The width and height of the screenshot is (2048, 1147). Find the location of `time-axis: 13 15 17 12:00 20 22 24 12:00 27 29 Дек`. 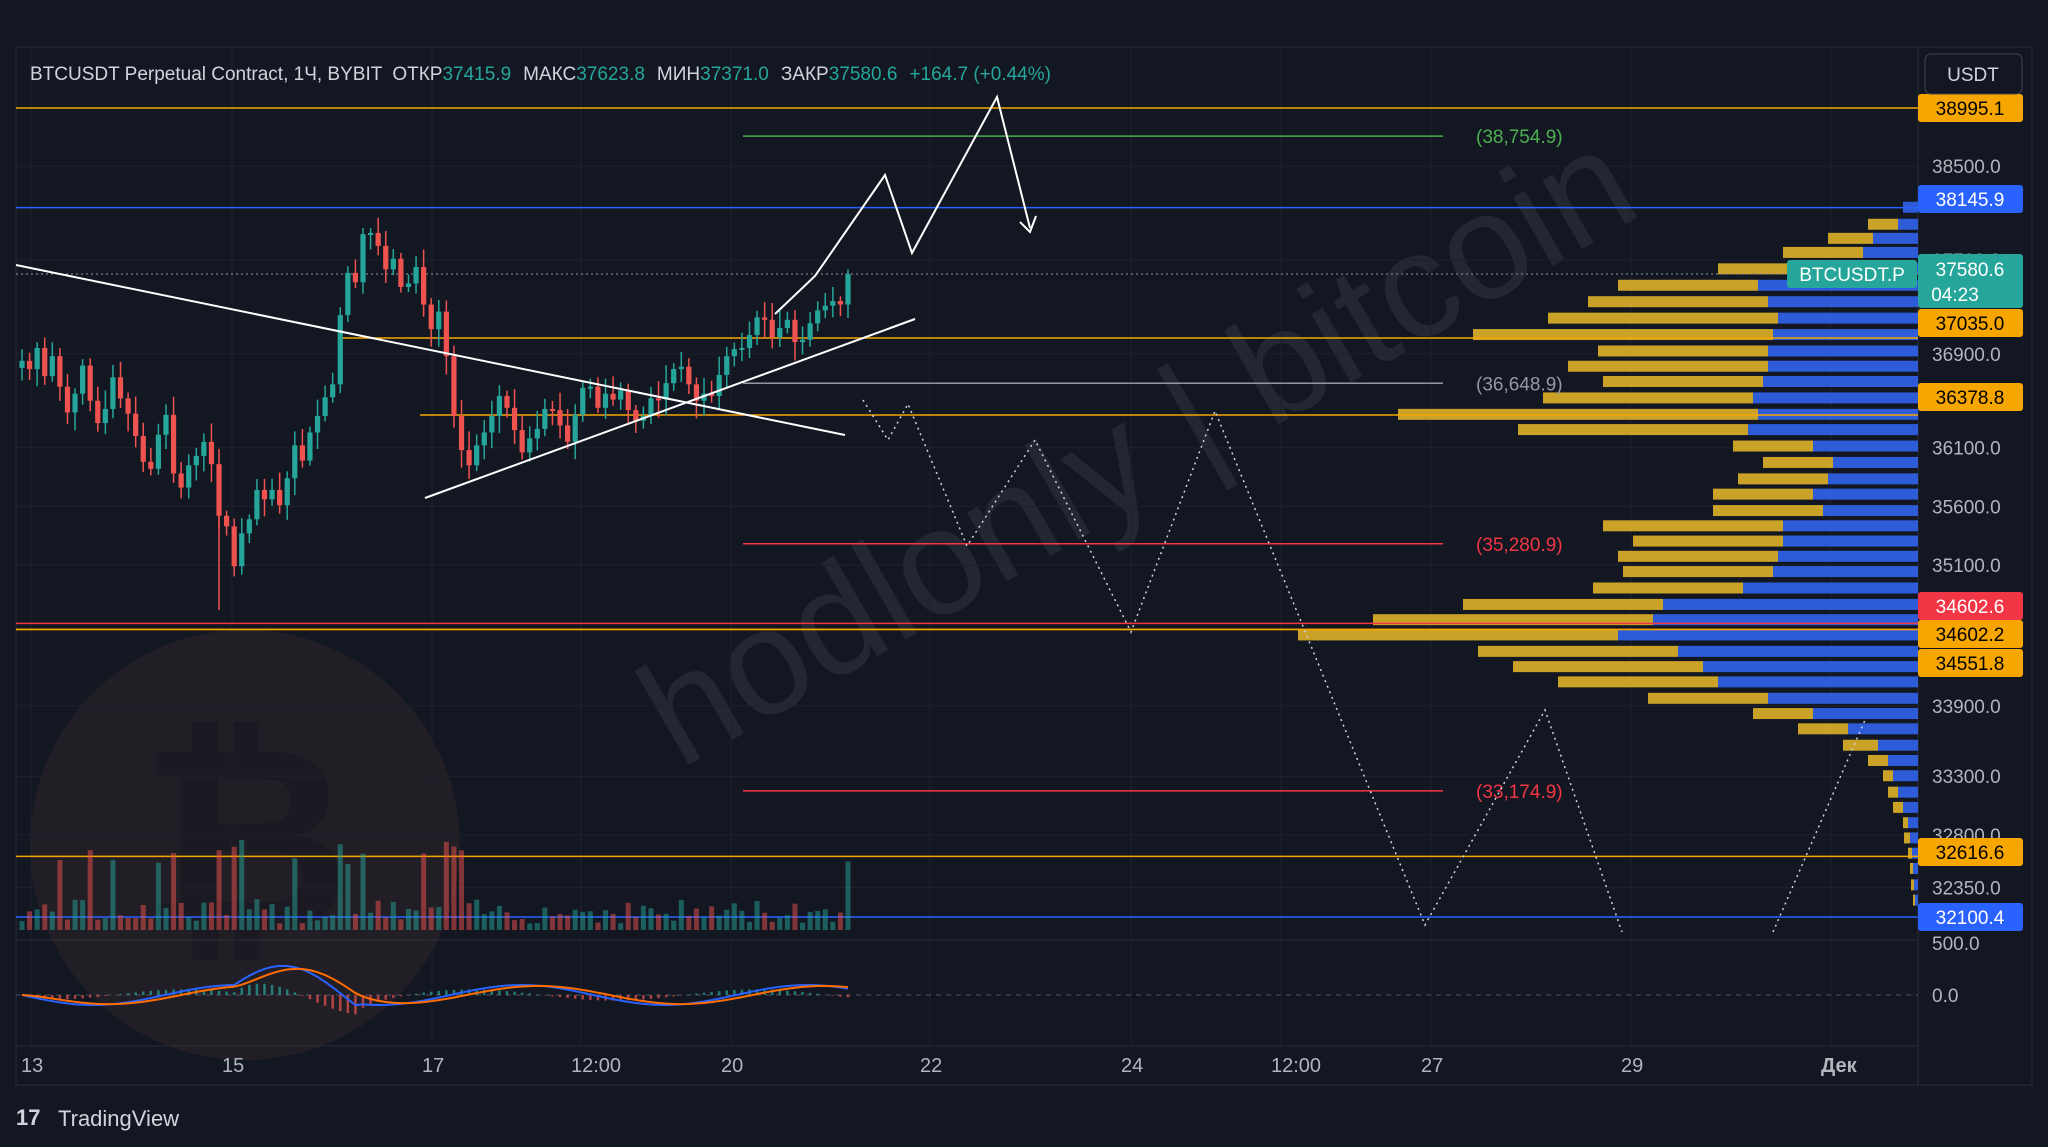

time-axis: 13 15 17 12:00 20 22 24 12:00 27 29 Дек is located at coordinates (939, 1066).